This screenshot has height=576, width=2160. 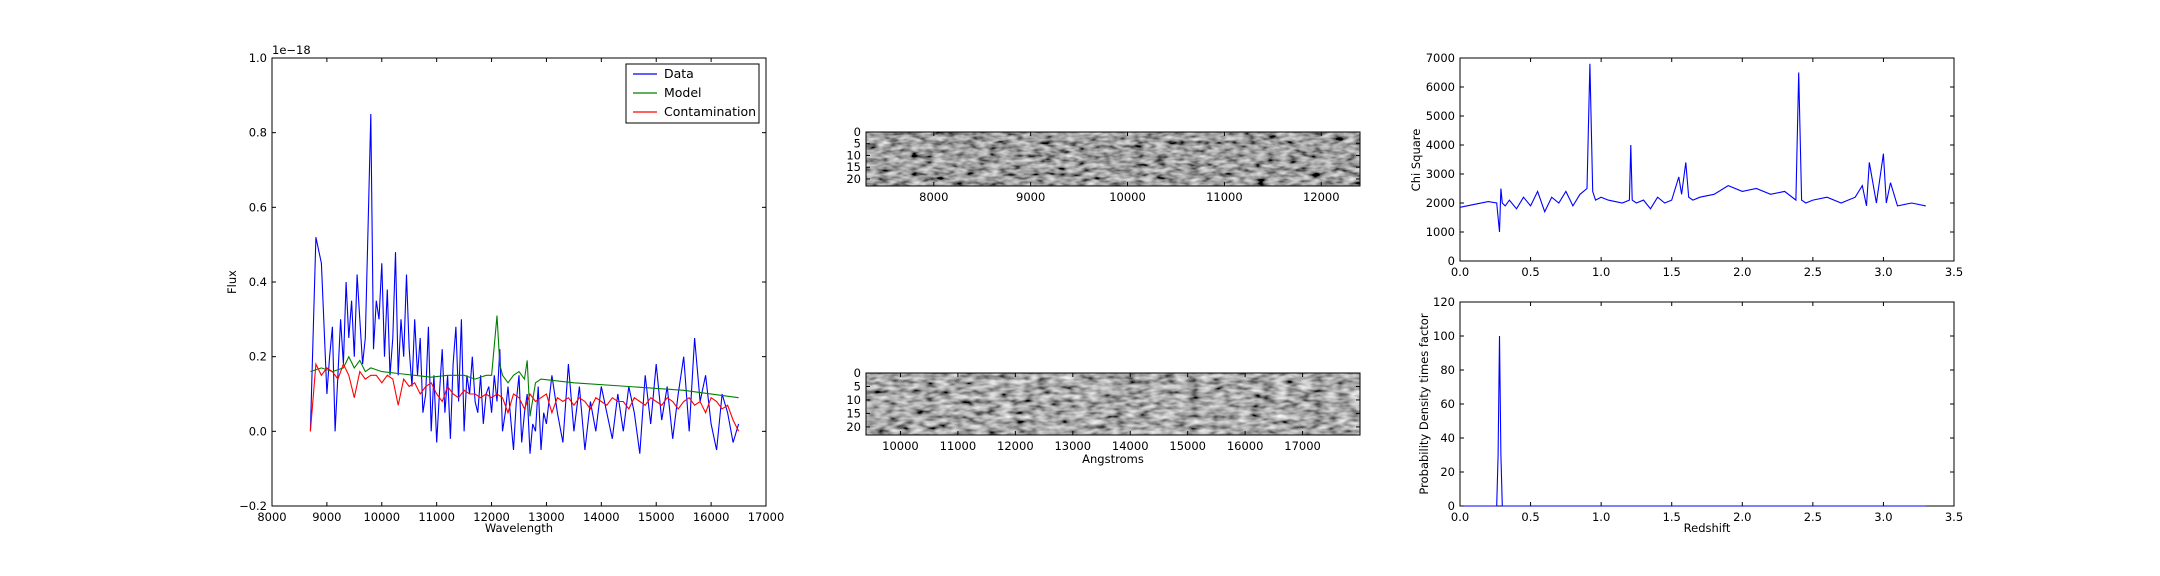 I want to click on chisq-ylabel: Chi Square, so click(x=1416, y=160).